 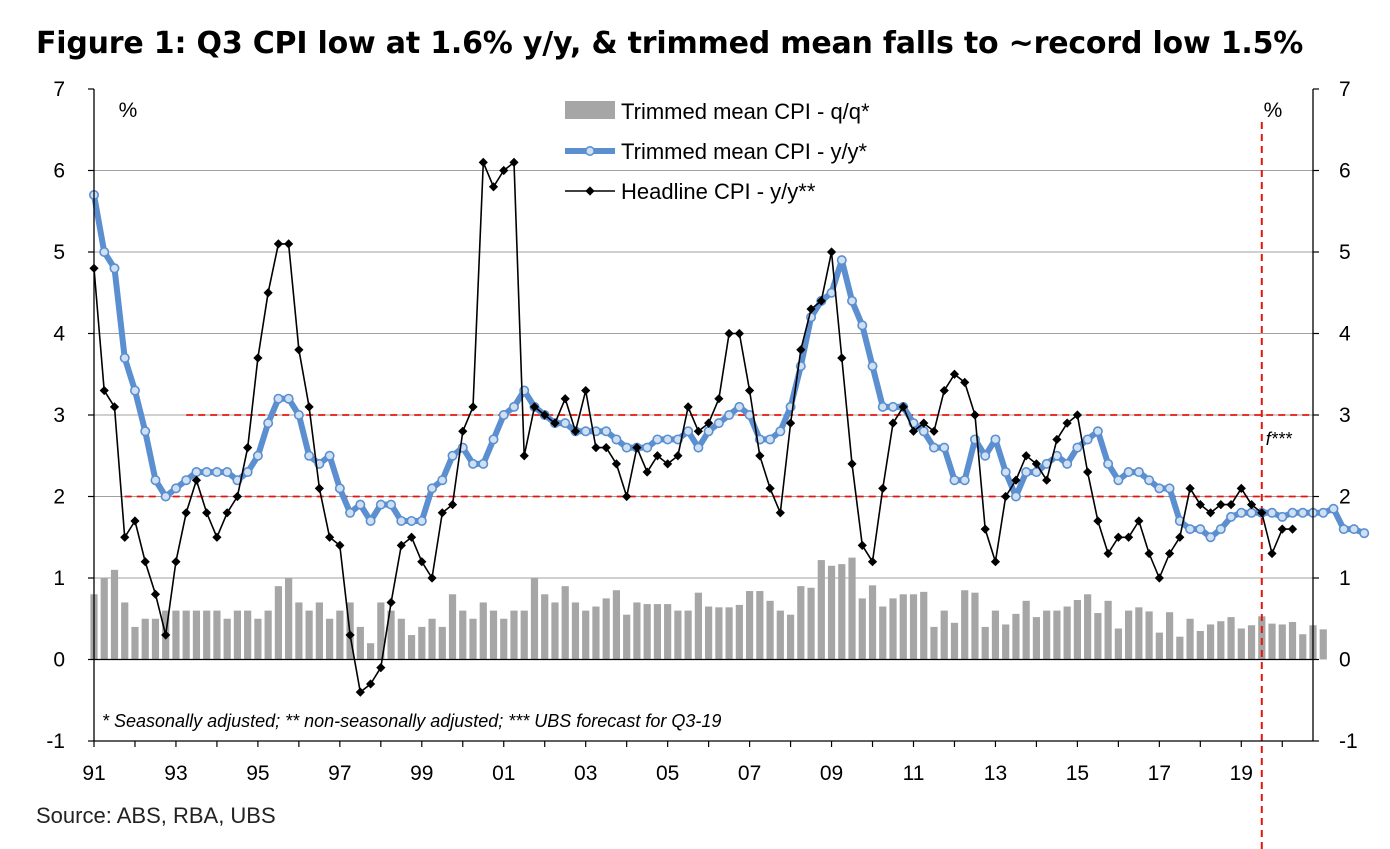 I want to click on y-tick-label-left: 6, so click(x=59, y=171).